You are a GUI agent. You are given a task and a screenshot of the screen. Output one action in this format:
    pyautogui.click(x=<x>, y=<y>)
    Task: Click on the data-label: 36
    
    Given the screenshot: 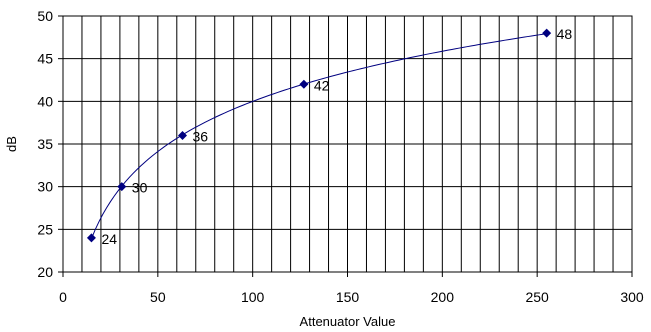 What is the action you would take?
    pyautogui.click(x=200, y=136)
    